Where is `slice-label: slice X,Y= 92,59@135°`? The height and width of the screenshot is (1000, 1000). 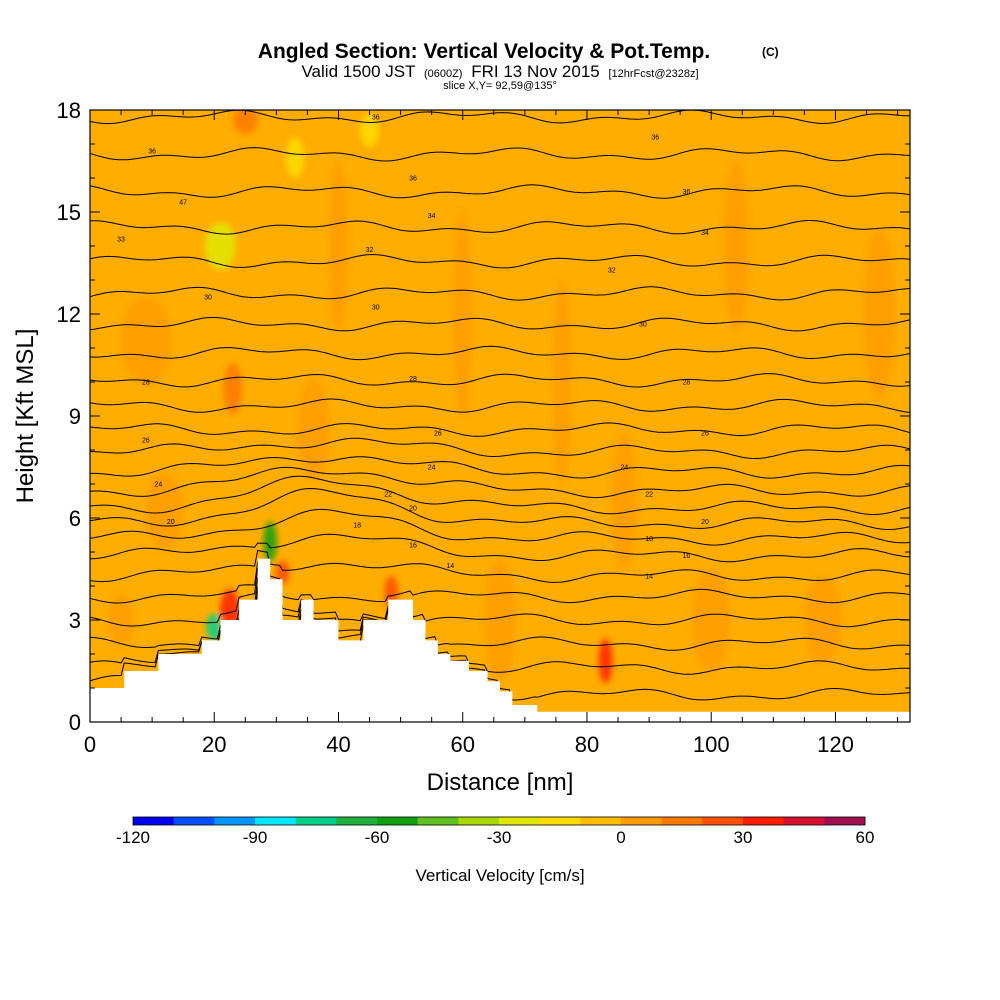
slice-label: slice X,Y= 92,59@135° is located at coordinates (500, 86).